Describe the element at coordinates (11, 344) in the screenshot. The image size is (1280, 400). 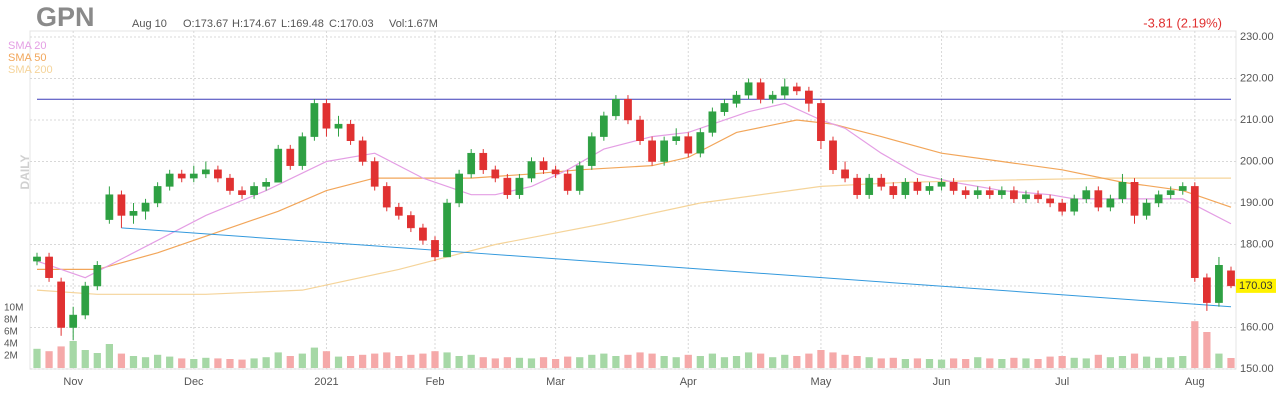
I see `volume-tick-label: 4M` at that location.